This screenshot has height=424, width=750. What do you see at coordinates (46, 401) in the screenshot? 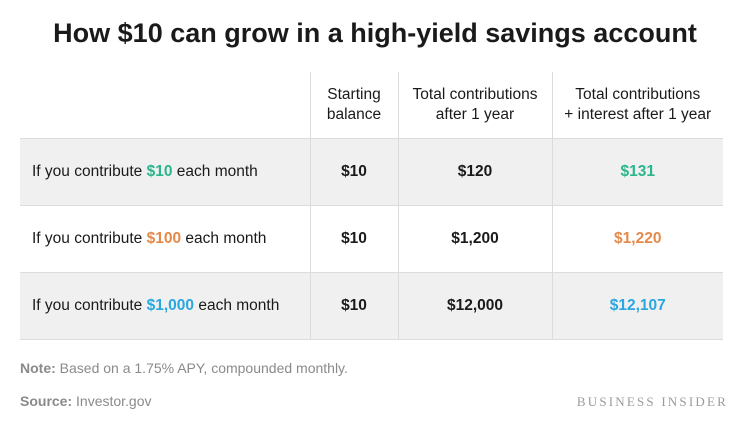
I see `source-label: Source:` at bounding box center [46, 401].